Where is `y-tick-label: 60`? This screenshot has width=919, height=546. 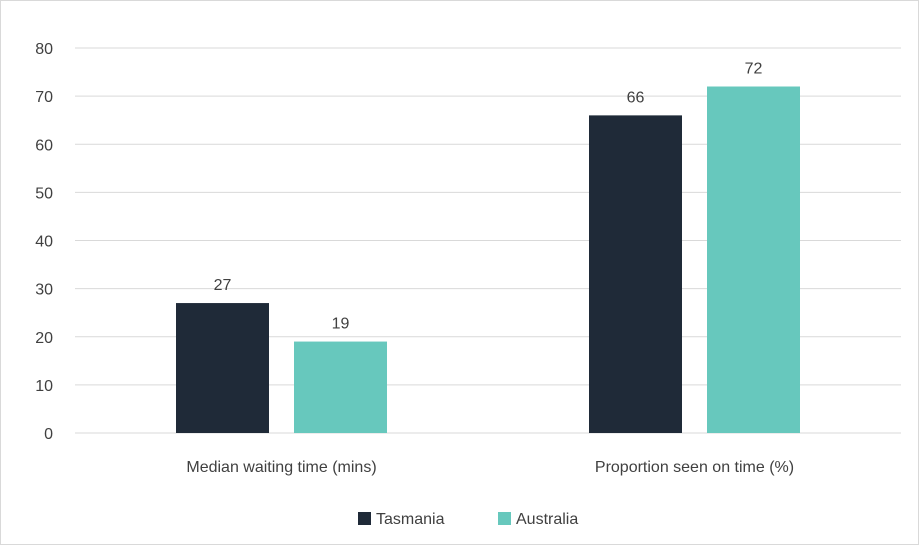
y-tick-label: 60 is located at coordinates (44, 145).